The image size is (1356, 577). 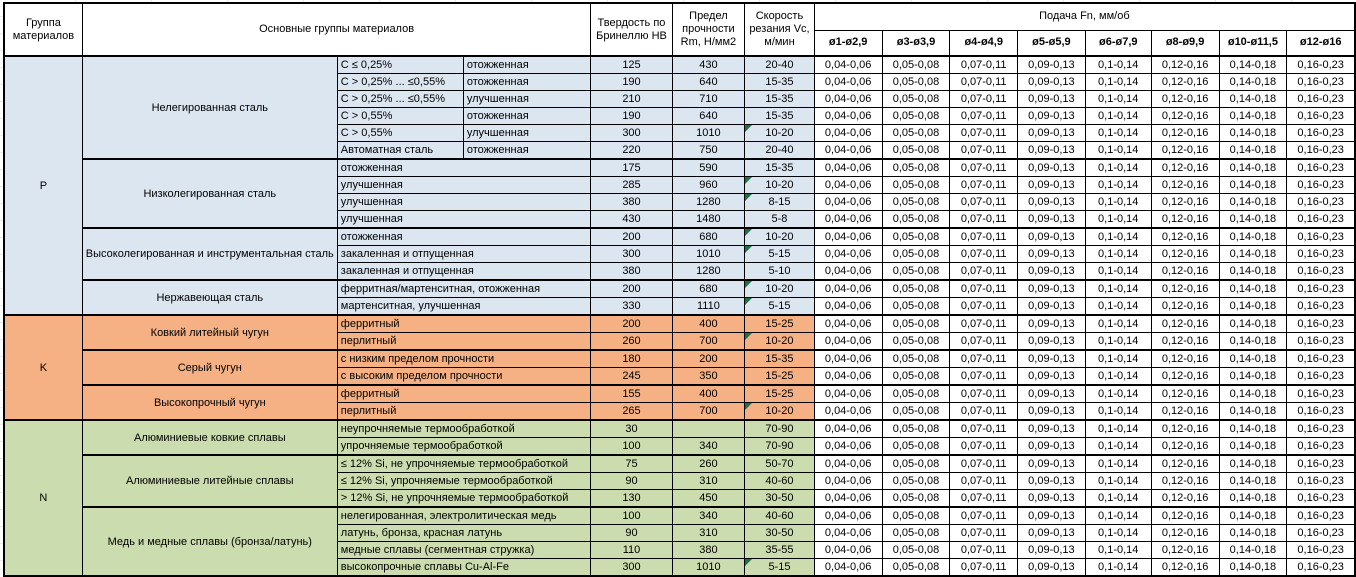 What do you see at coordinates (708, 99) in the screenshot?
I see `rm-cell: 710` at bounding box center [708, 99].